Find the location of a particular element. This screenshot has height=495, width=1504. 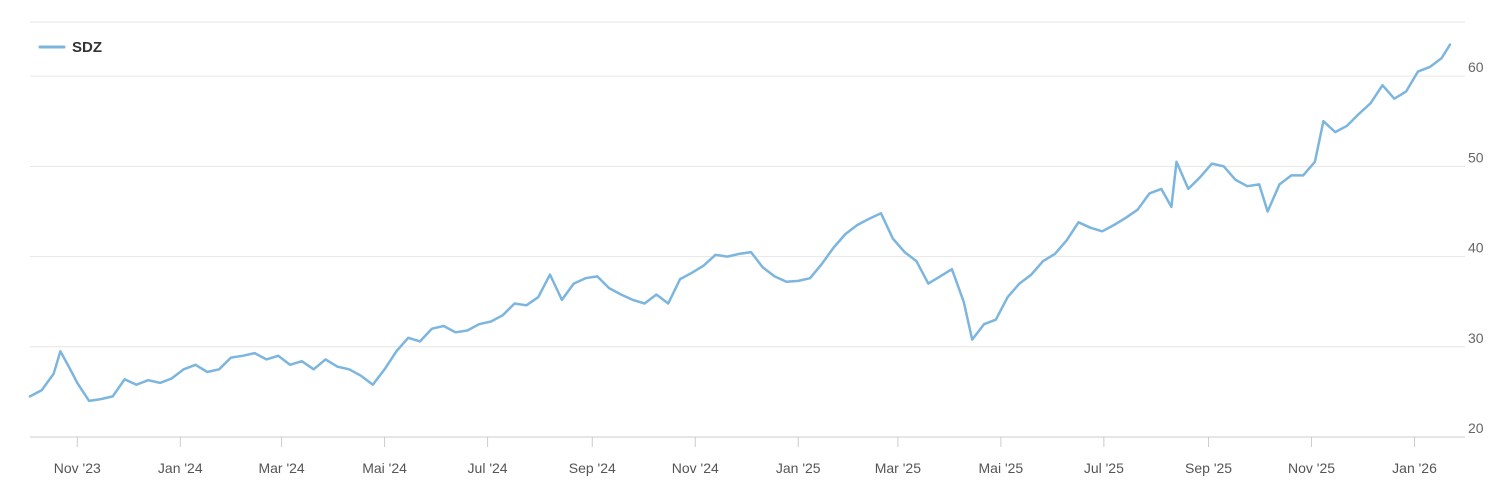

x-tick-label: Jan '26 is located at coordinates (1414, 468).